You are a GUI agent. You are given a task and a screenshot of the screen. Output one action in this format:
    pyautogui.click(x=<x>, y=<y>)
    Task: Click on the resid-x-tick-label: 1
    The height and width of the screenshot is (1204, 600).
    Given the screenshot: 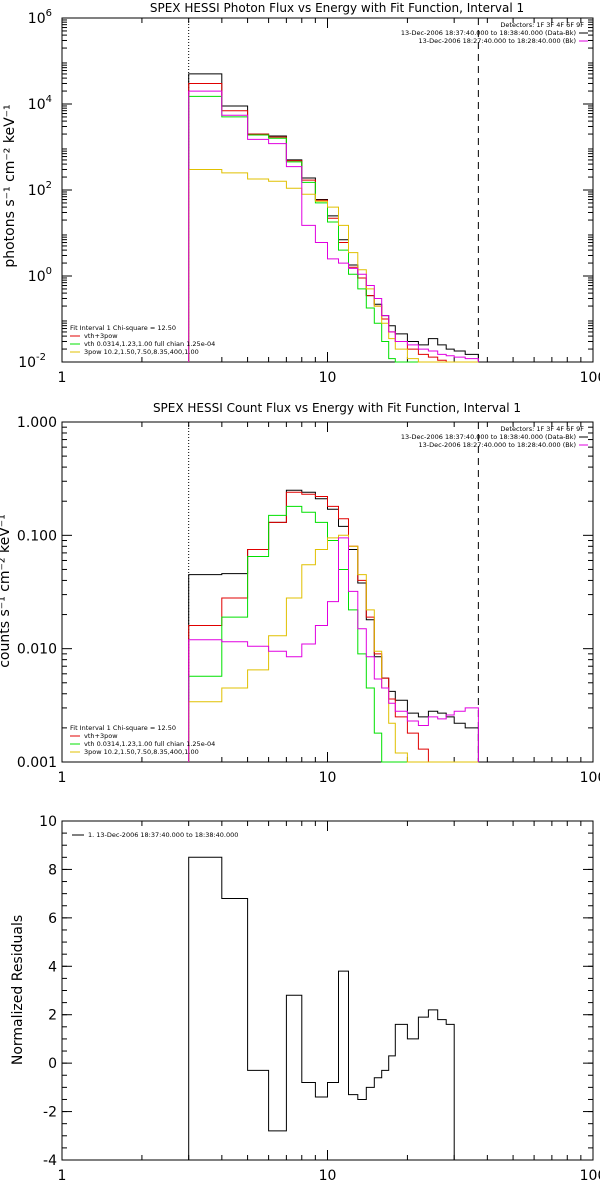 What is the action you would take?
    pyautogui.click(x=62, y=1176)
    